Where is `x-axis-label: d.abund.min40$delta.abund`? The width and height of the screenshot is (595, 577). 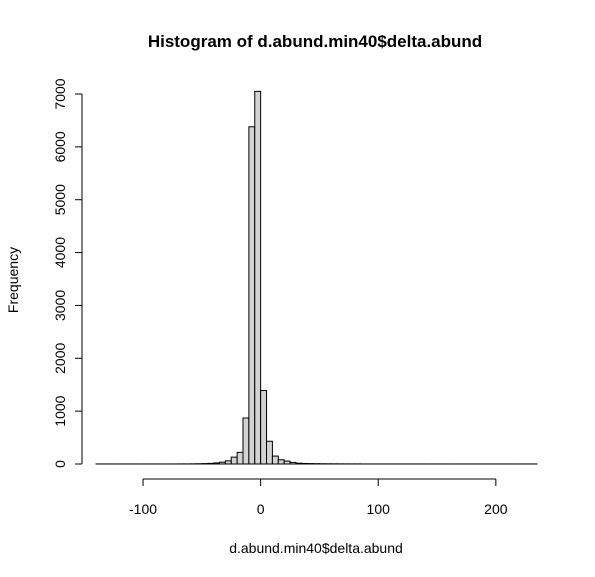
x-axis-label: d.abund.min40$delta.abund is located at coordinates (316, 548).